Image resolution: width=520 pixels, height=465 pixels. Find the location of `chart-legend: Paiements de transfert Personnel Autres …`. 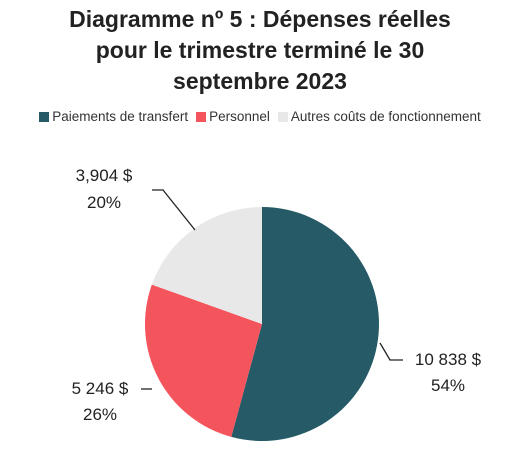

chart-legend: Paiements de transfert Personnel Autres … is located at coordinates (260, 116).